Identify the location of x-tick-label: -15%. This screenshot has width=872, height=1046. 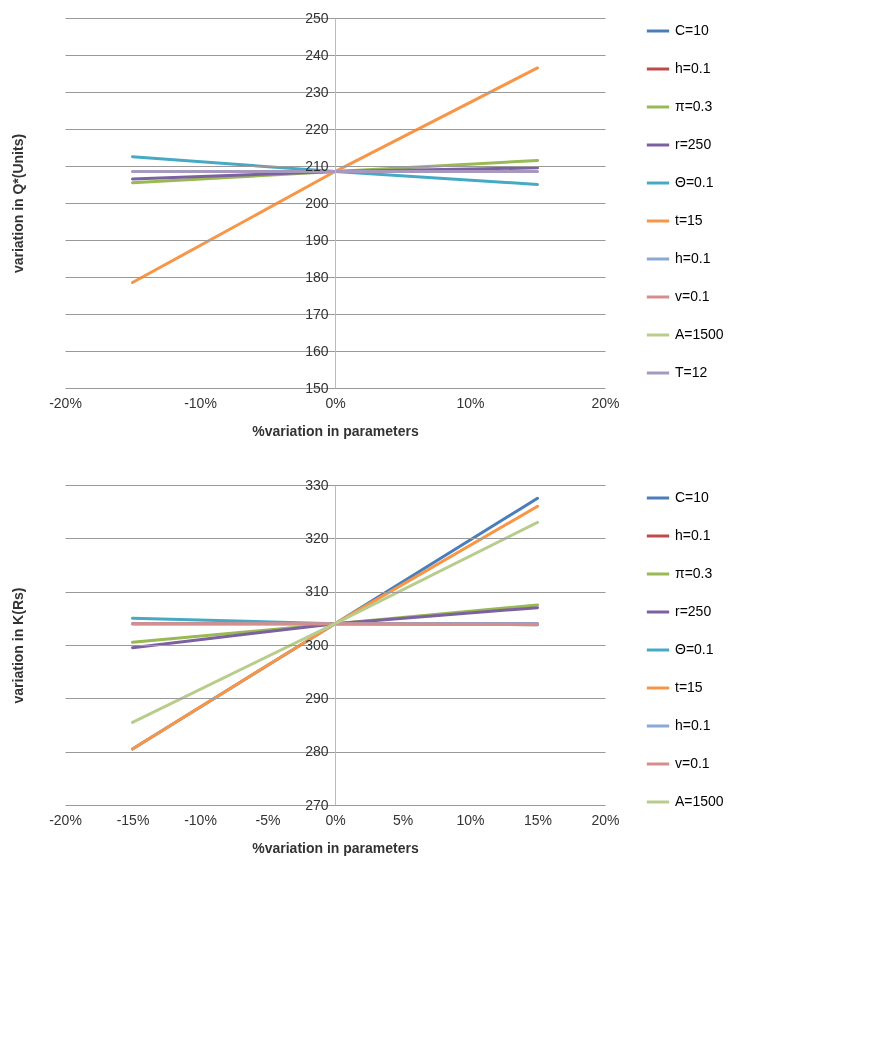
(133, 819).